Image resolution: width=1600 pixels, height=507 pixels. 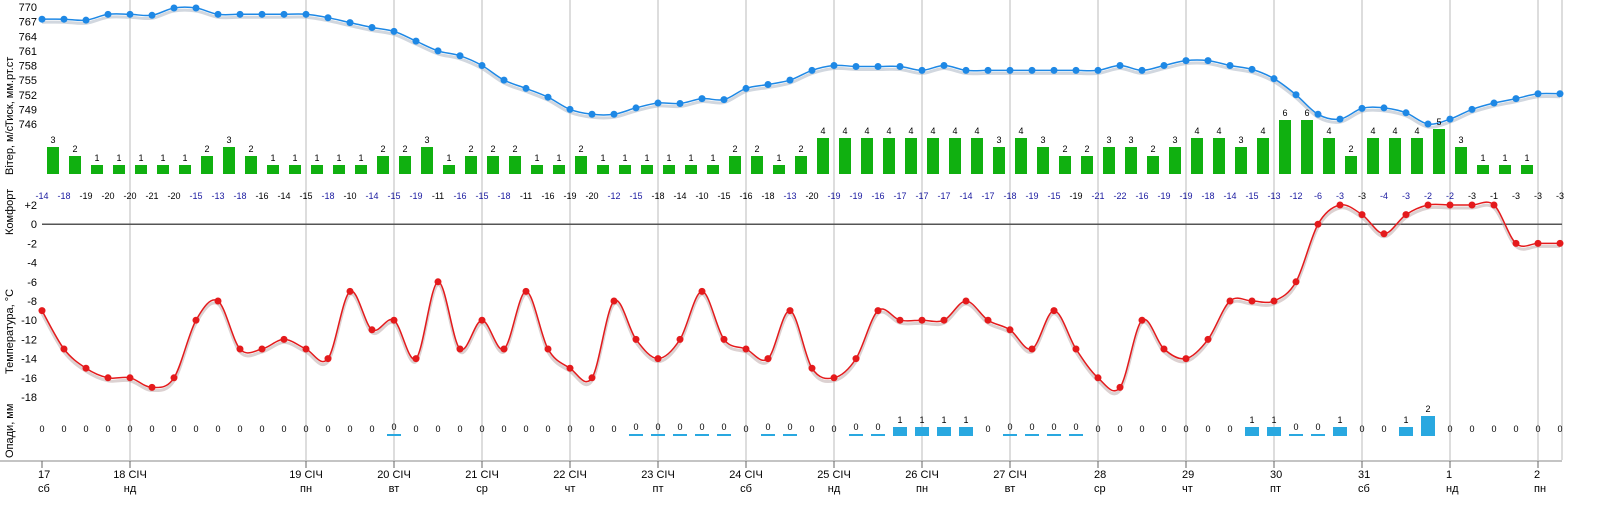 What do you see at coordinates (1318, 196) in the screenshot?
I see `comfort-value-label: -6` at bounding box center [1318, 196].